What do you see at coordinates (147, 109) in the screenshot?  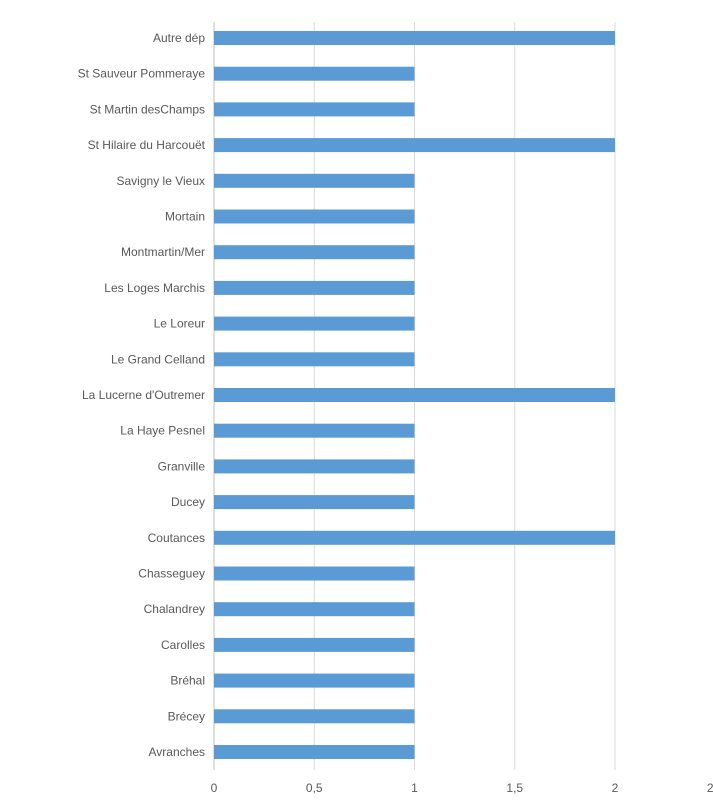 I see `category-label: St Martin desChamps` at bounding box center [147, 109].